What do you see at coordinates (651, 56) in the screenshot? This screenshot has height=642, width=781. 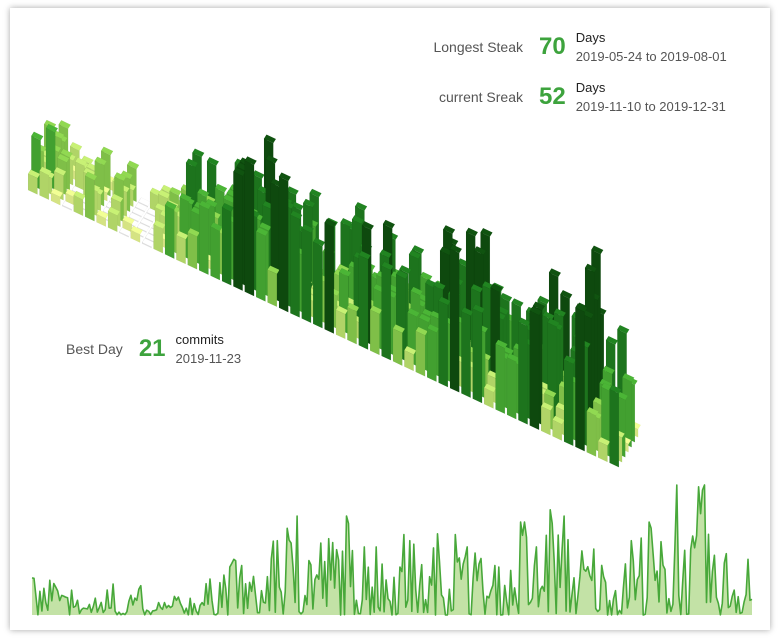 I see `longest-streak-range: 2019-05-24 to 2019-08-01` at bounding box center [651, 56].